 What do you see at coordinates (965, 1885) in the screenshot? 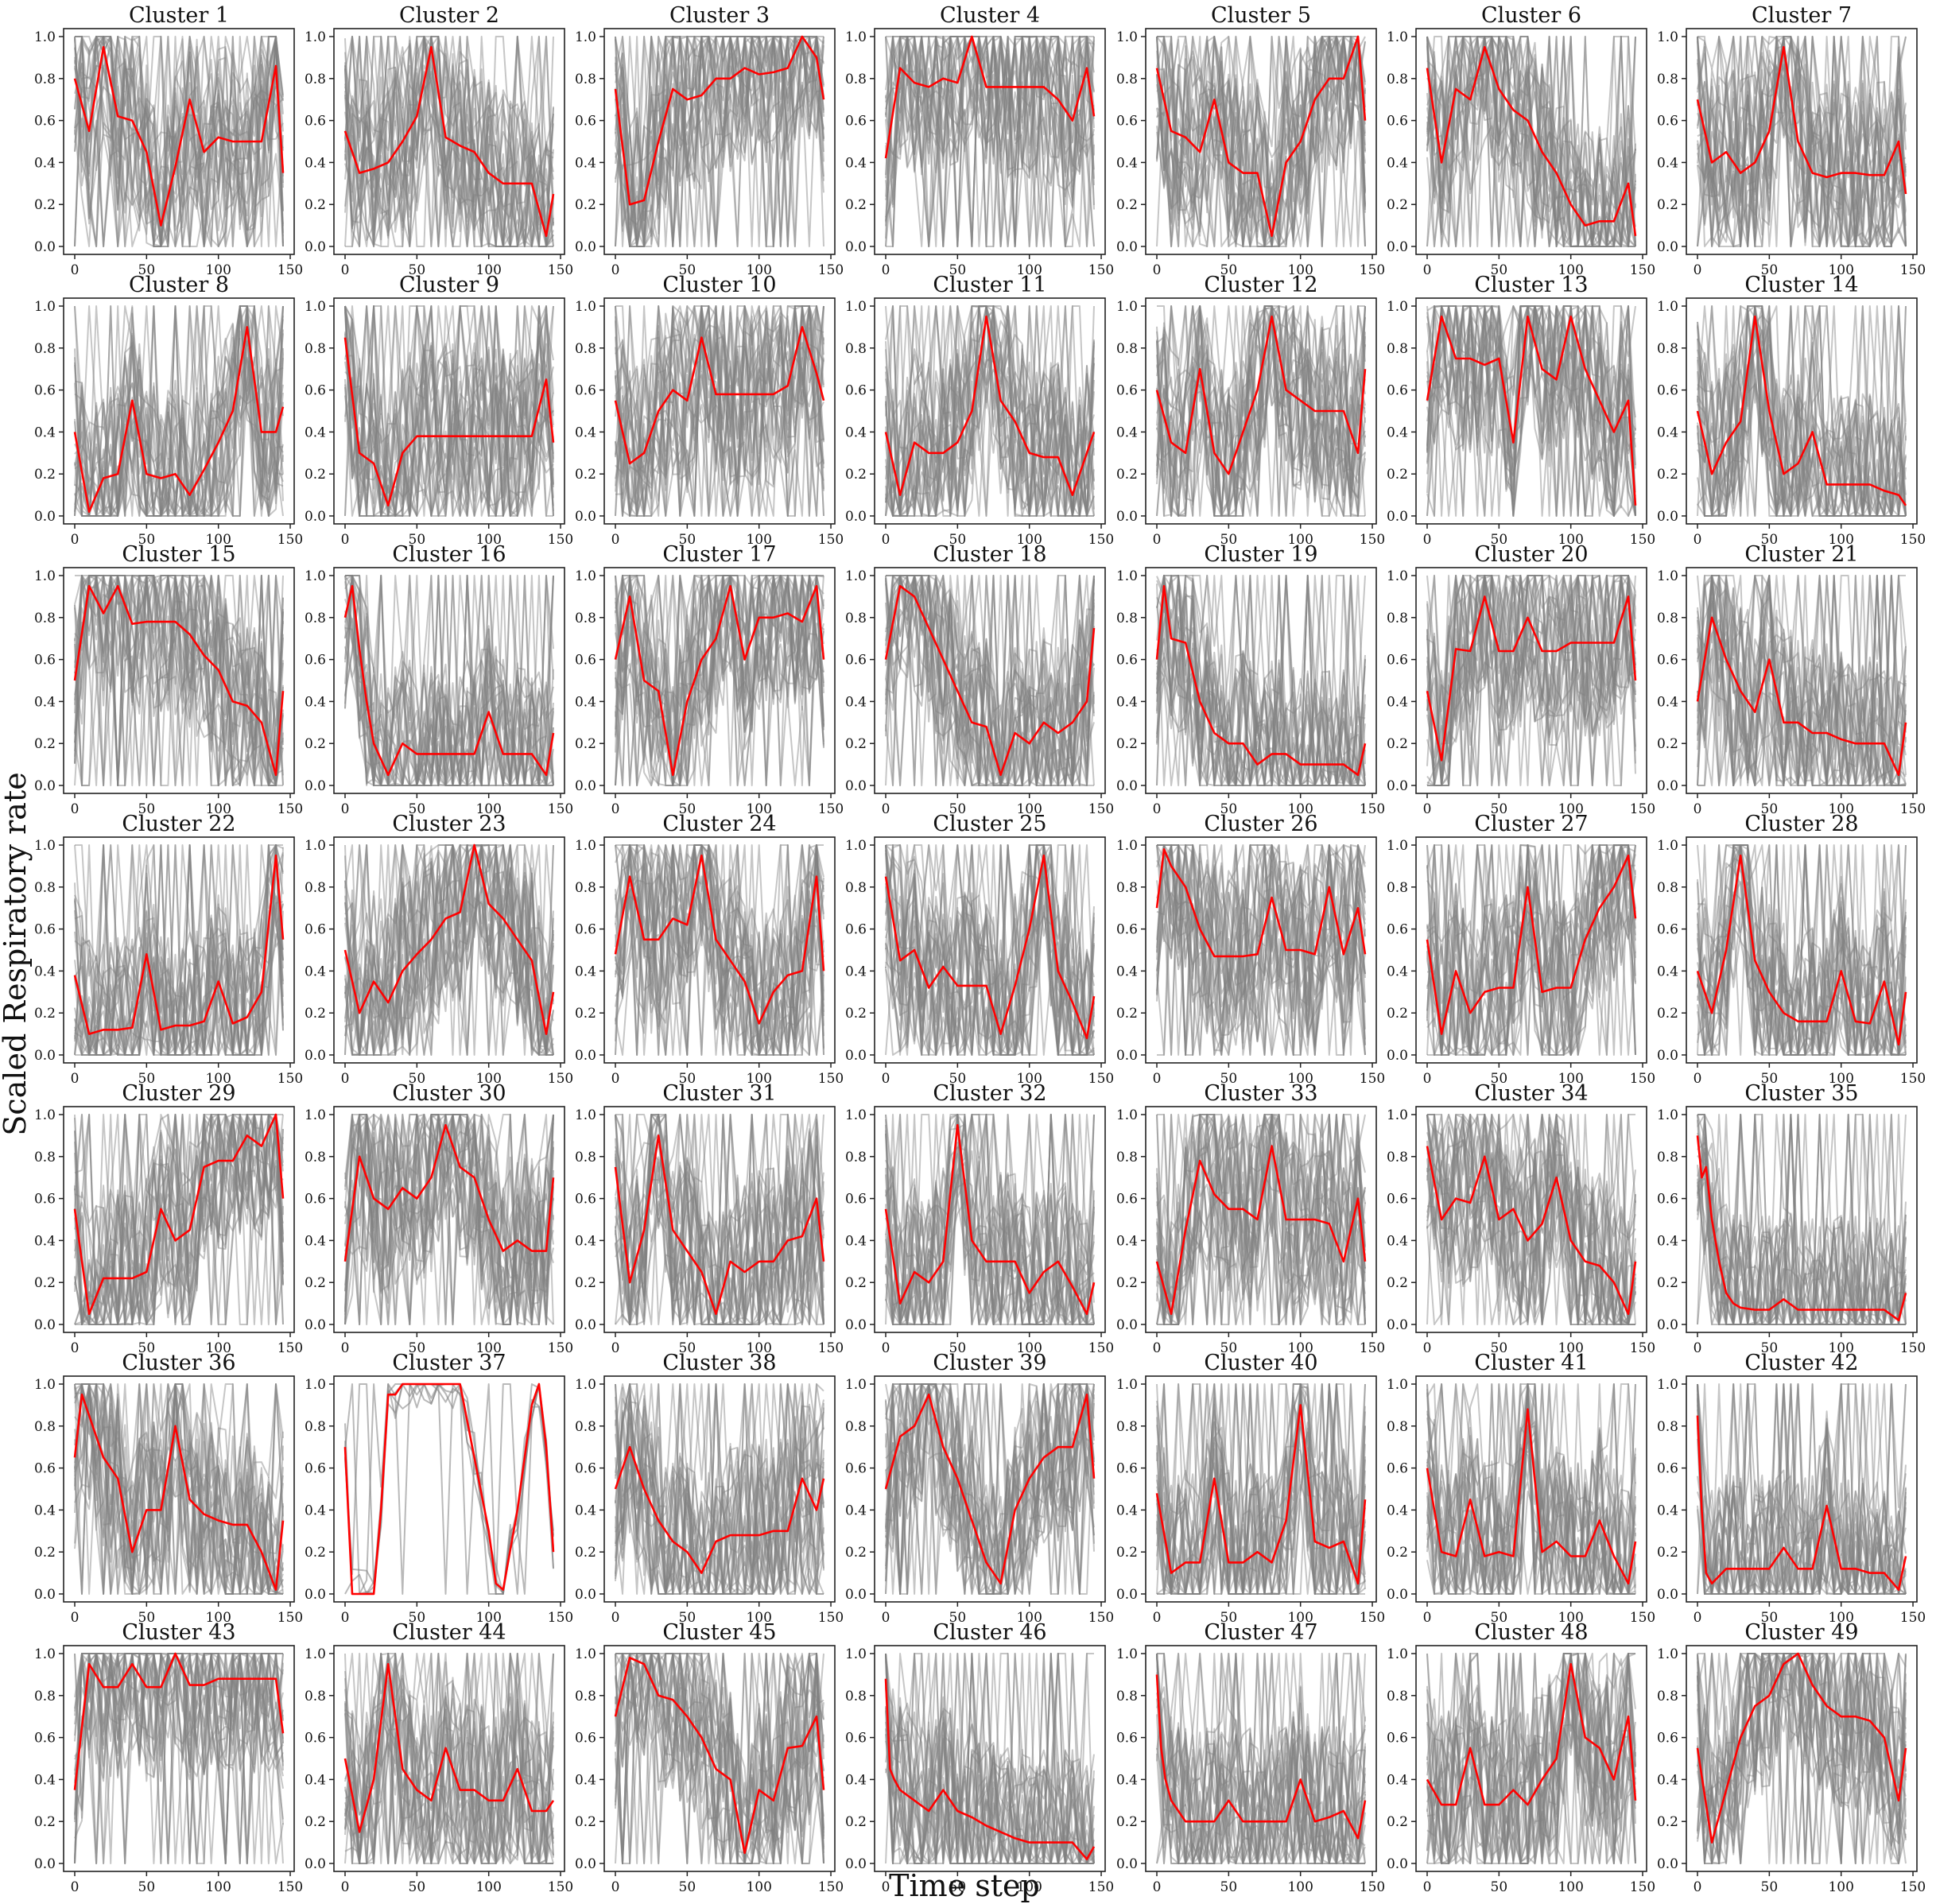
I see `figure-xlabel: Time step` at bounding box center [965, 1885].